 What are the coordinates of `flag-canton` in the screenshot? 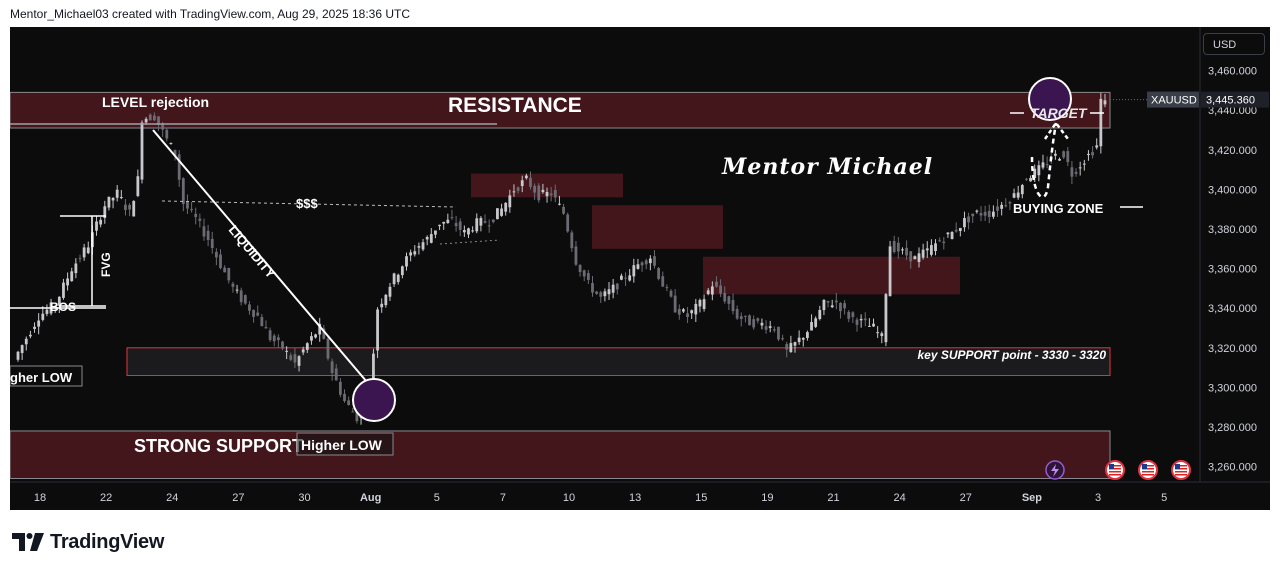 It's located at (1177, 466).